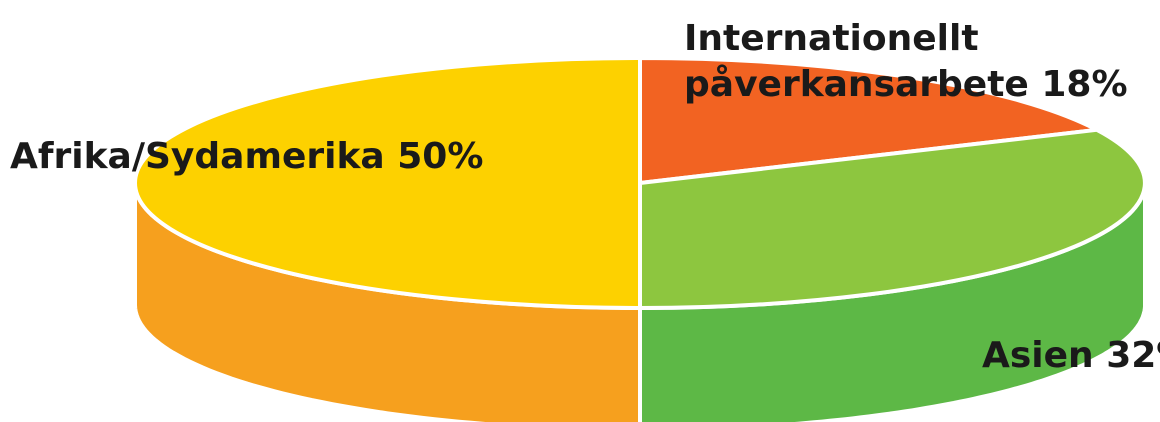  What do you see at coordinates (246, 156) in the screenshot?
I see `slice-label-afrika: Afrika/Sydamerika 50%` at bounding box center [246, 156].